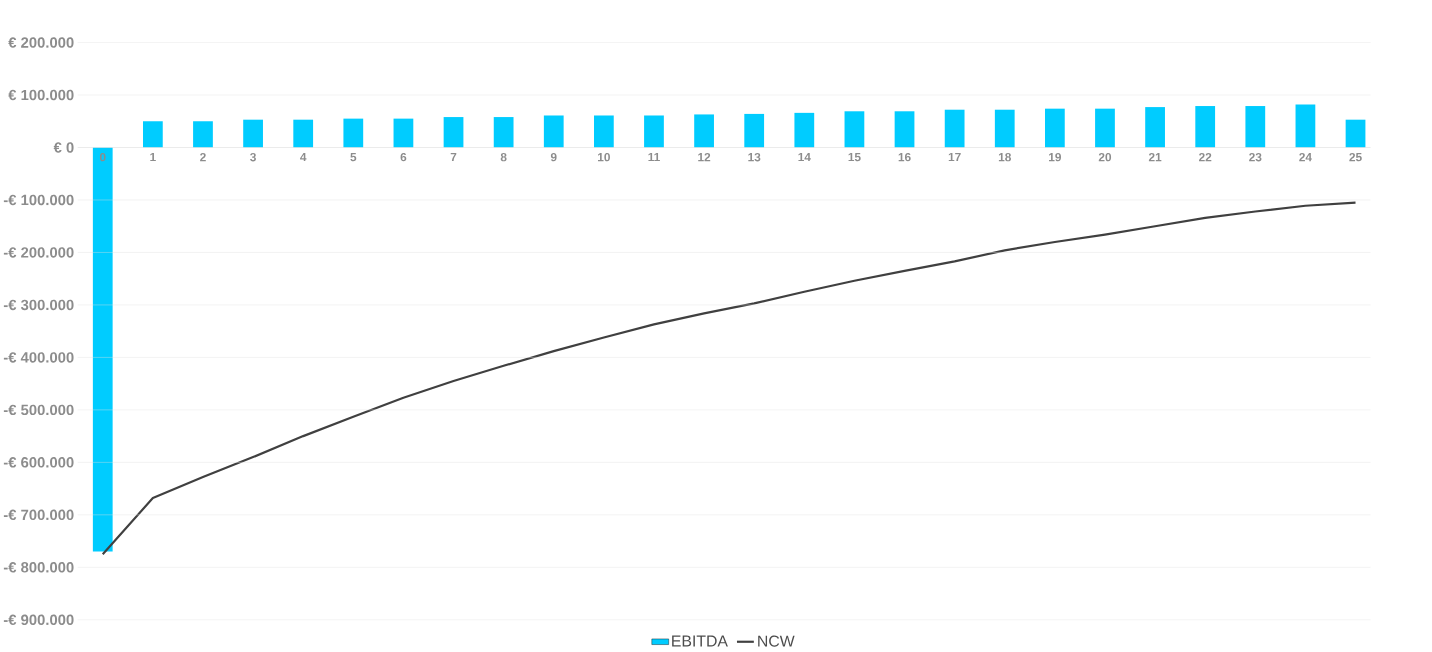 Image resolution: width=1432 pixels, height=652 pixels. What do you see at coordinates (654, 157) in the screenshot?
I see `x-tick-label: 11` at bounding box center [654, 157].